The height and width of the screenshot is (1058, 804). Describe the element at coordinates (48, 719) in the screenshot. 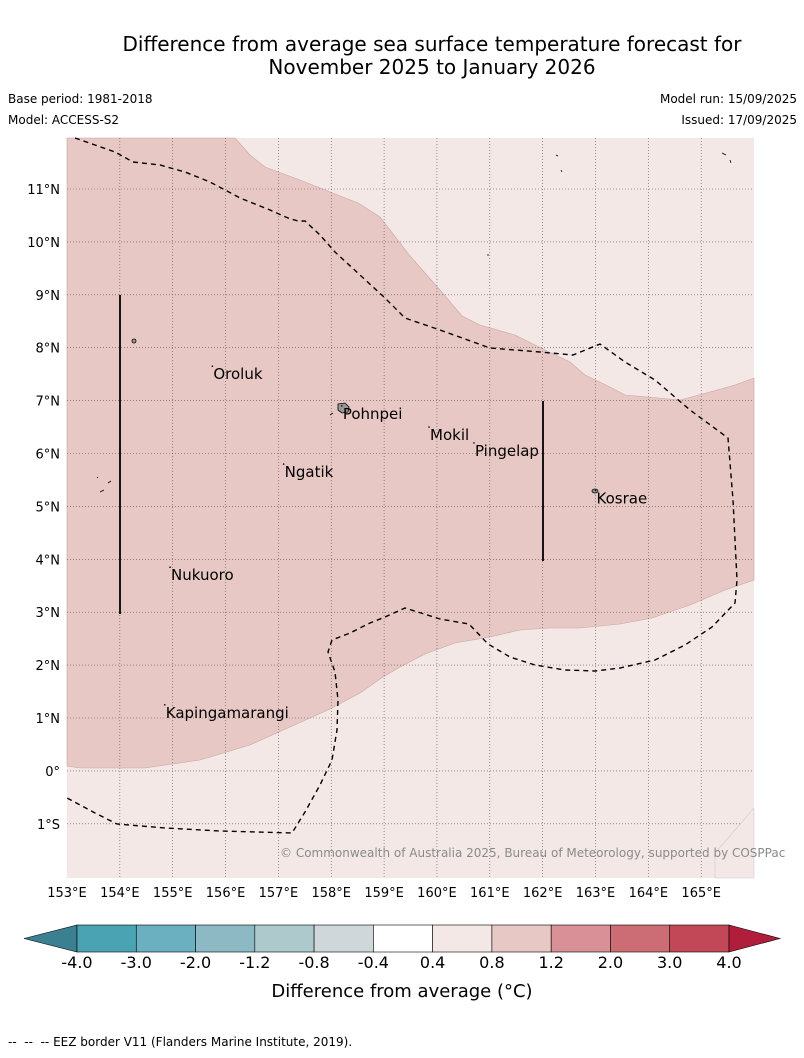

I see `lat-tick-label: 1°N` at that location.